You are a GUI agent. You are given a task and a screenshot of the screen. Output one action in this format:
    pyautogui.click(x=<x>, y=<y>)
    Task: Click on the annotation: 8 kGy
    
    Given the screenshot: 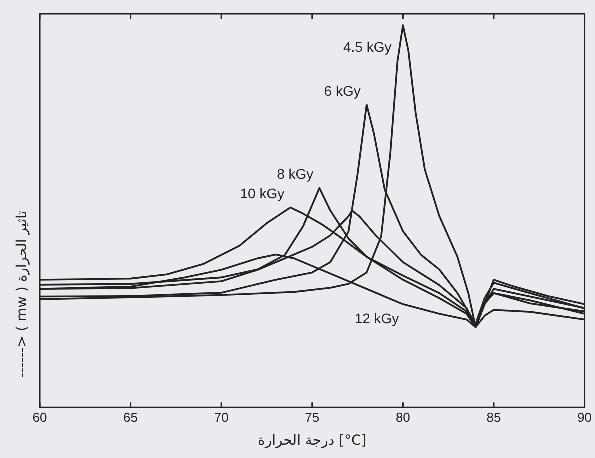 What is the action you would take?
    pyautogui.click(x=295, y=174)
    